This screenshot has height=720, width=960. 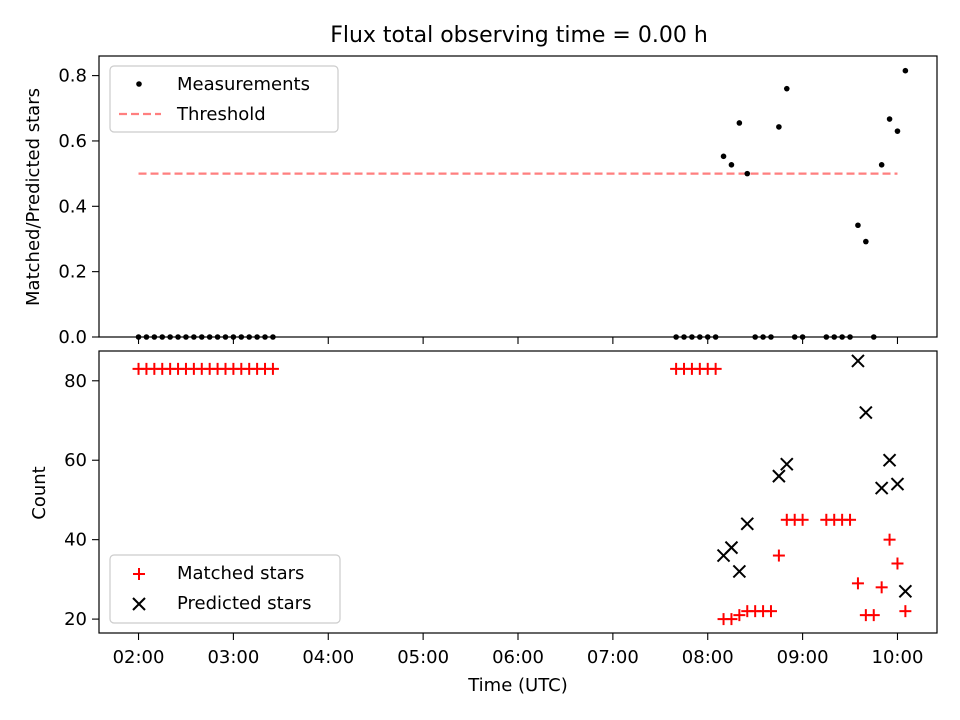 I want to click on bottom-legend: Matched stars Predicted stars, so click(x=225, y=589).